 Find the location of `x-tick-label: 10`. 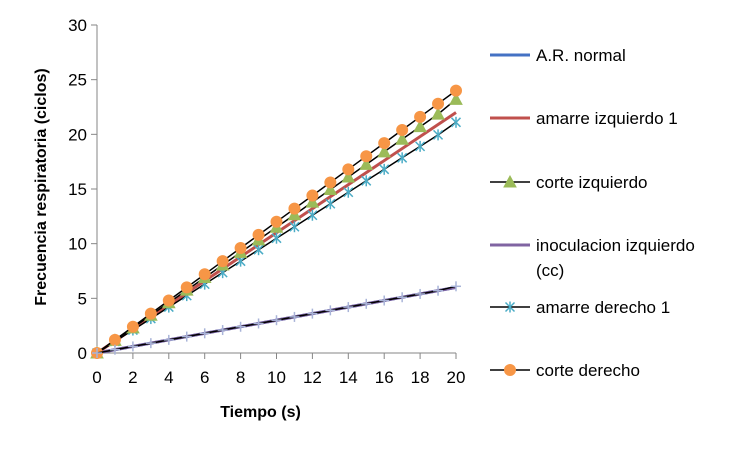

x-tick-label: 10 is located at coordinates (276, 377).